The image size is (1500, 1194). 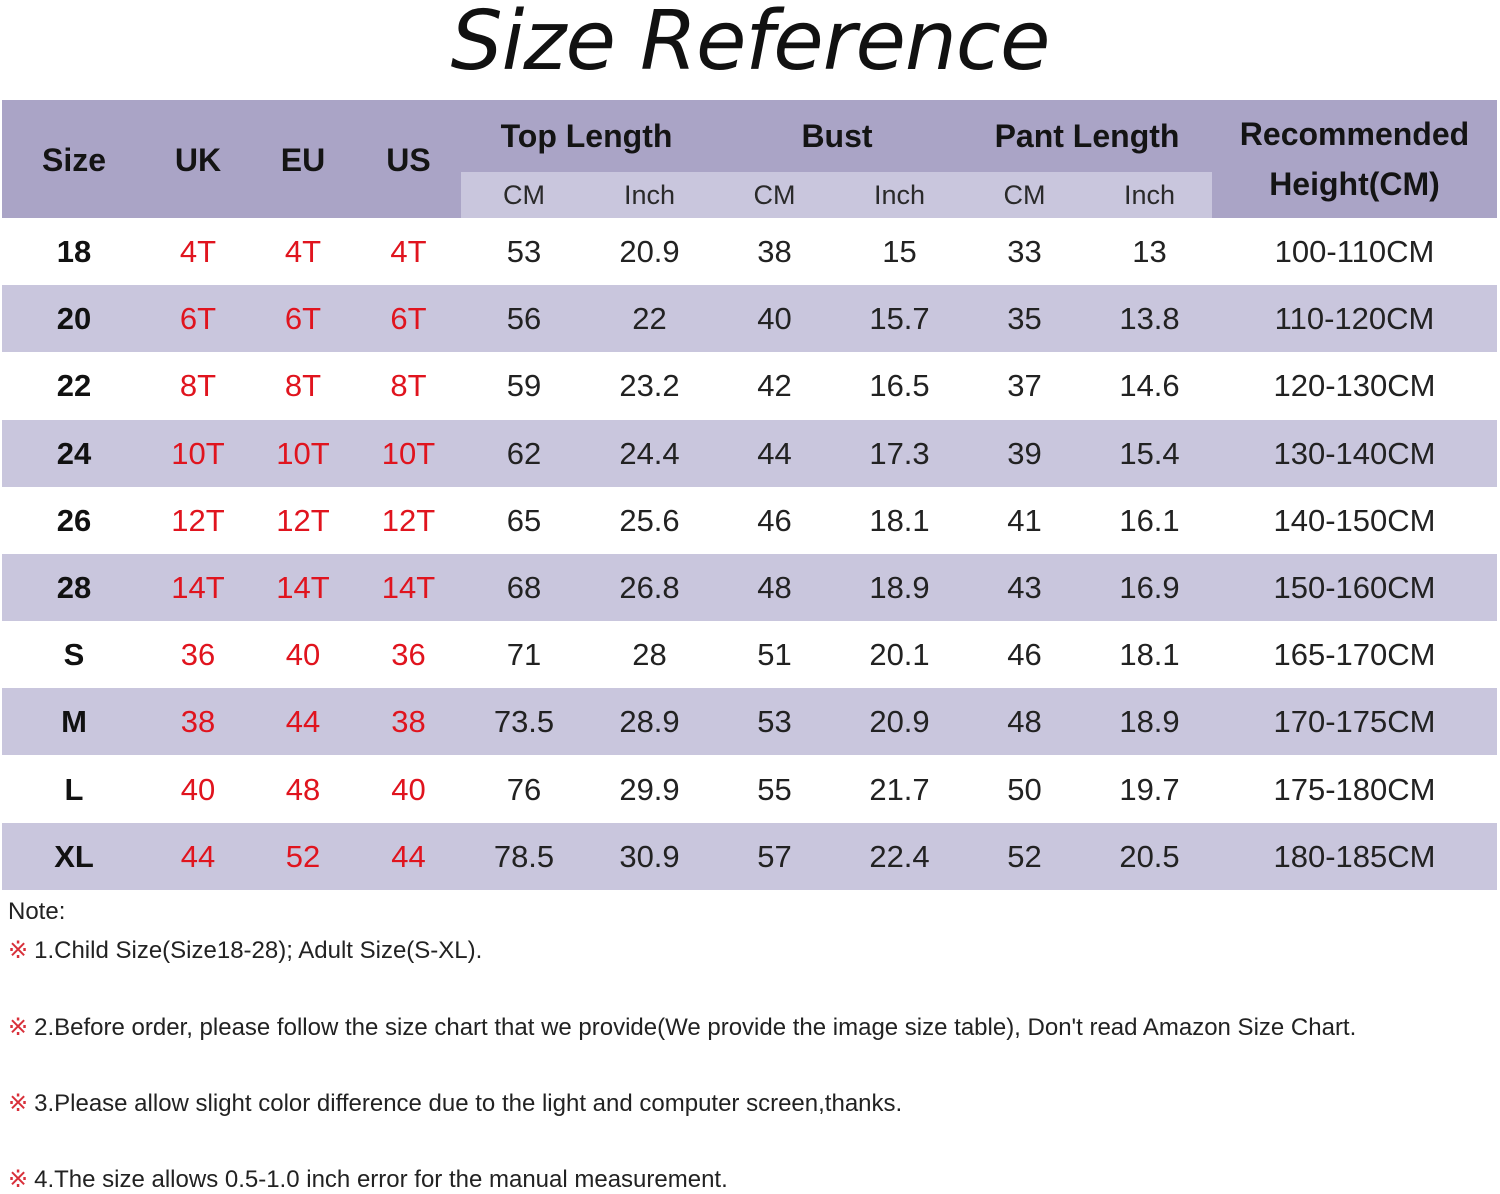 What do you see at coordinates (1354, 789) in the screenshot?
I see `cell-height: 175-180CM` at bounding box center [1354, 789].